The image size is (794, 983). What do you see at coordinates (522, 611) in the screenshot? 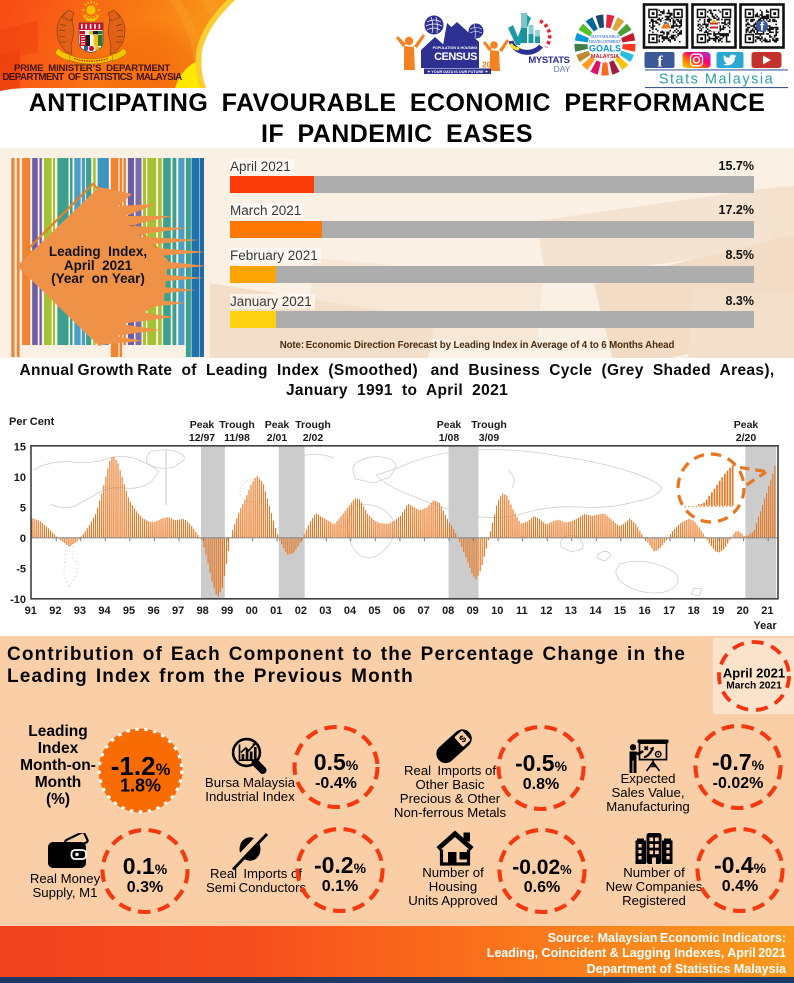
I see `svg-text: 11` at bounding box center [522, 611].